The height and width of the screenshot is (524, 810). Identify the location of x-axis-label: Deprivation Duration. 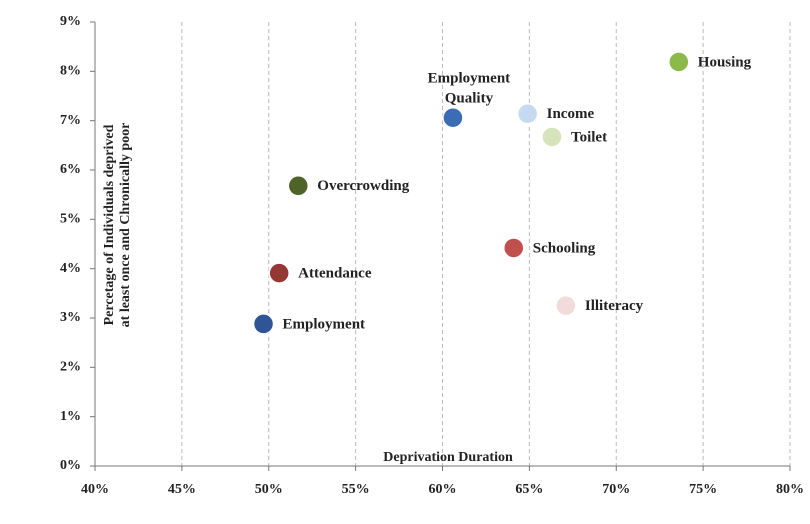
(448, 457).